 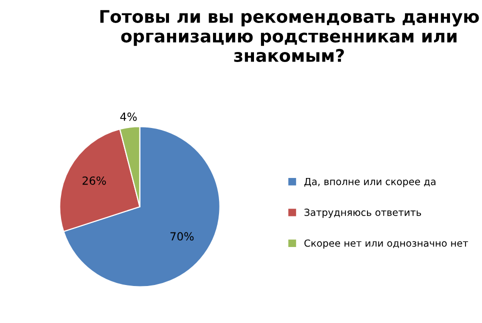 I want to click on data-label: 4%, so click(x=128, y=116).